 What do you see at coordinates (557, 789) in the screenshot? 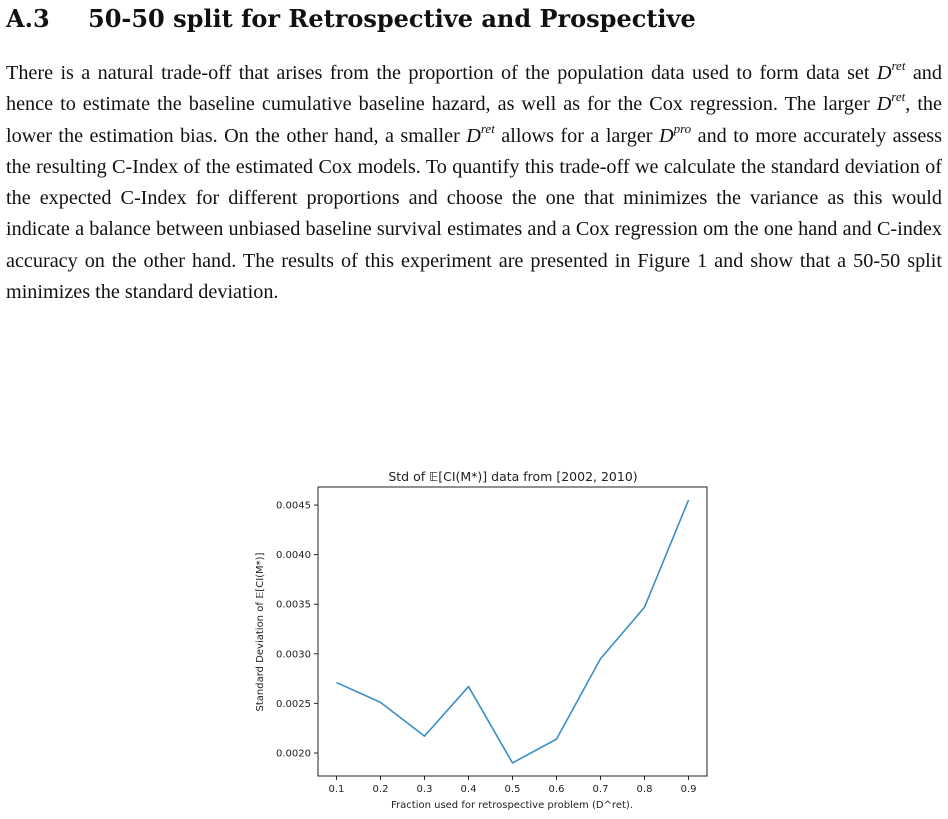
I see `x-tick-label: 0.6` at bounding box center [557, 789].